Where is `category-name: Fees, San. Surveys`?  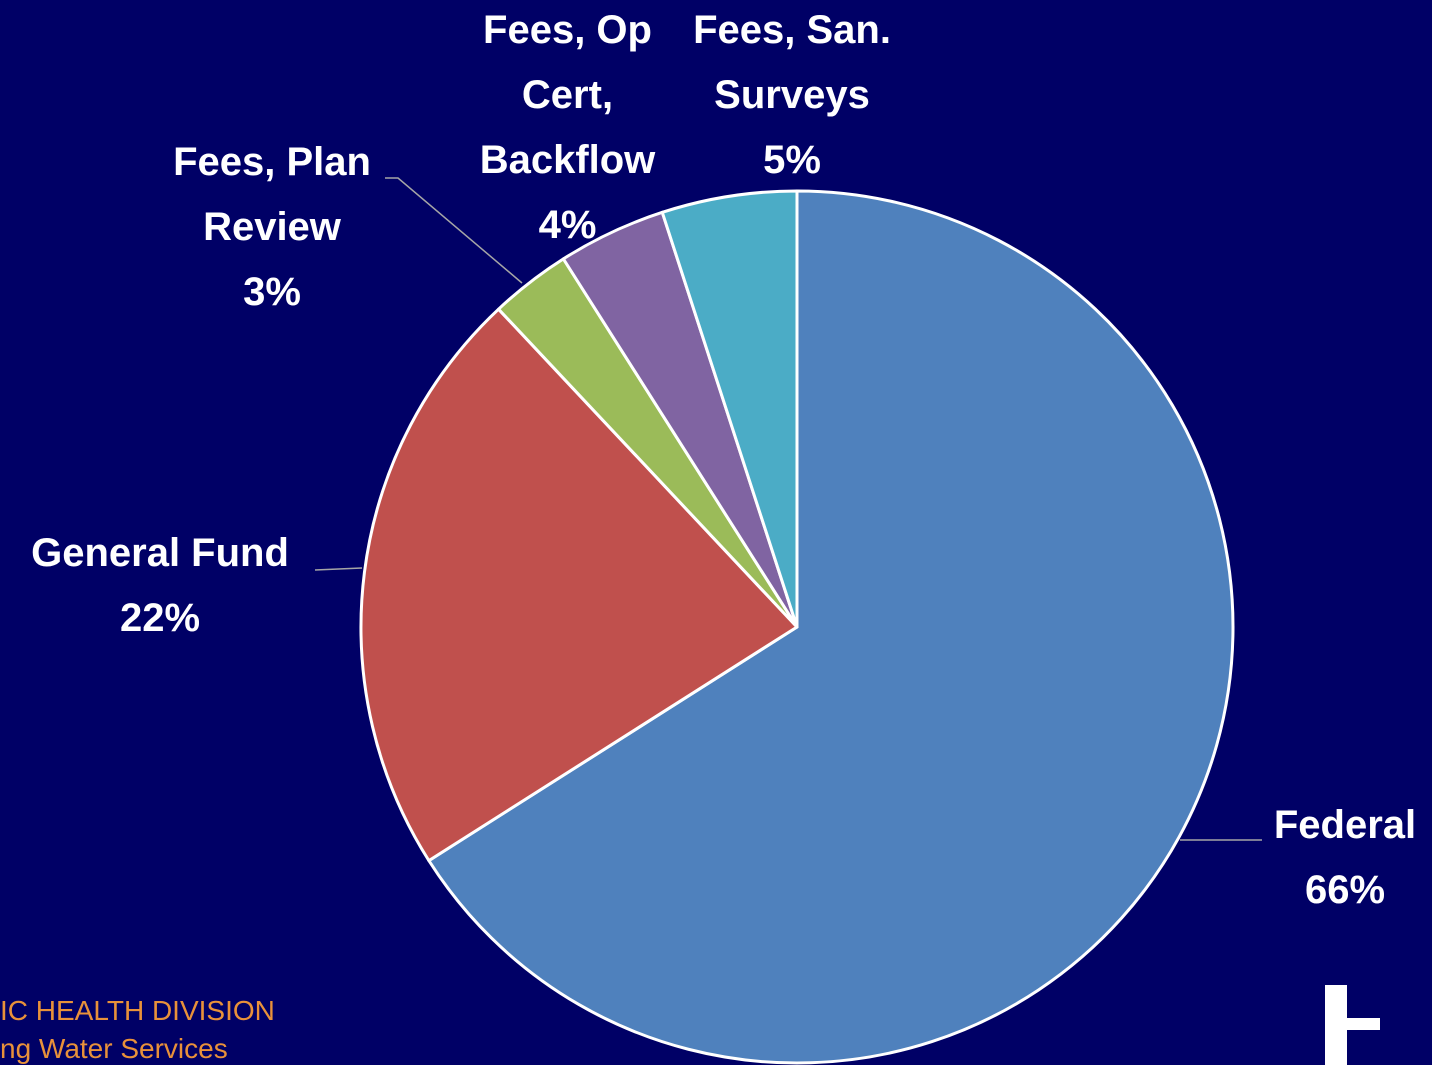 category-name: Fees, San. Surveys is located at coordinates (792, 62).